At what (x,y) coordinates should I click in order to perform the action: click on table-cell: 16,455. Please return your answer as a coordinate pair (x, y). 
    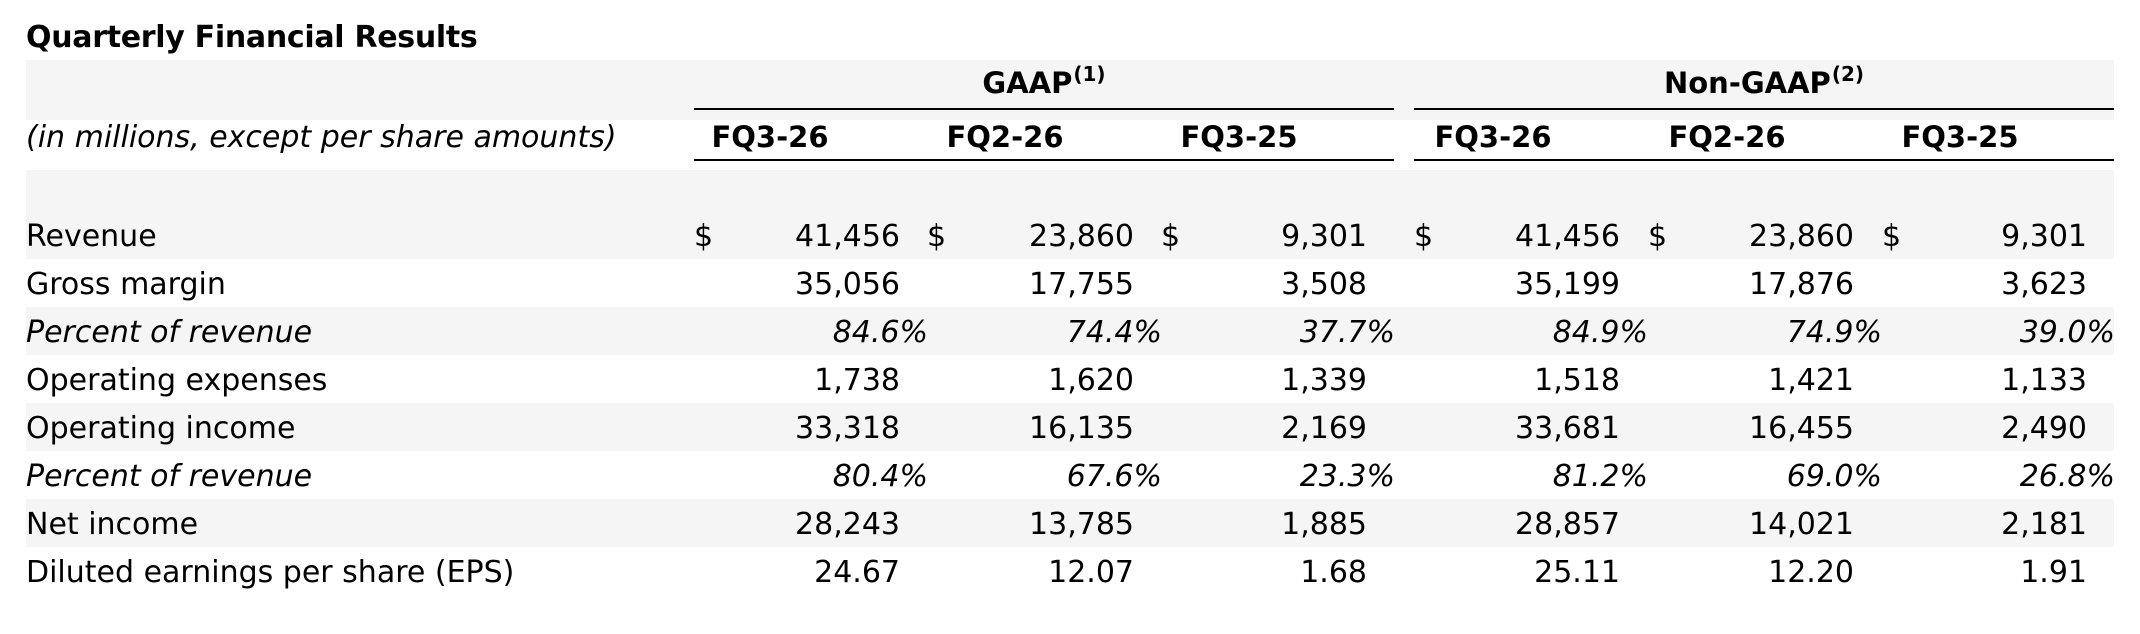
    Looking at the image, I should click on (1801, 428).